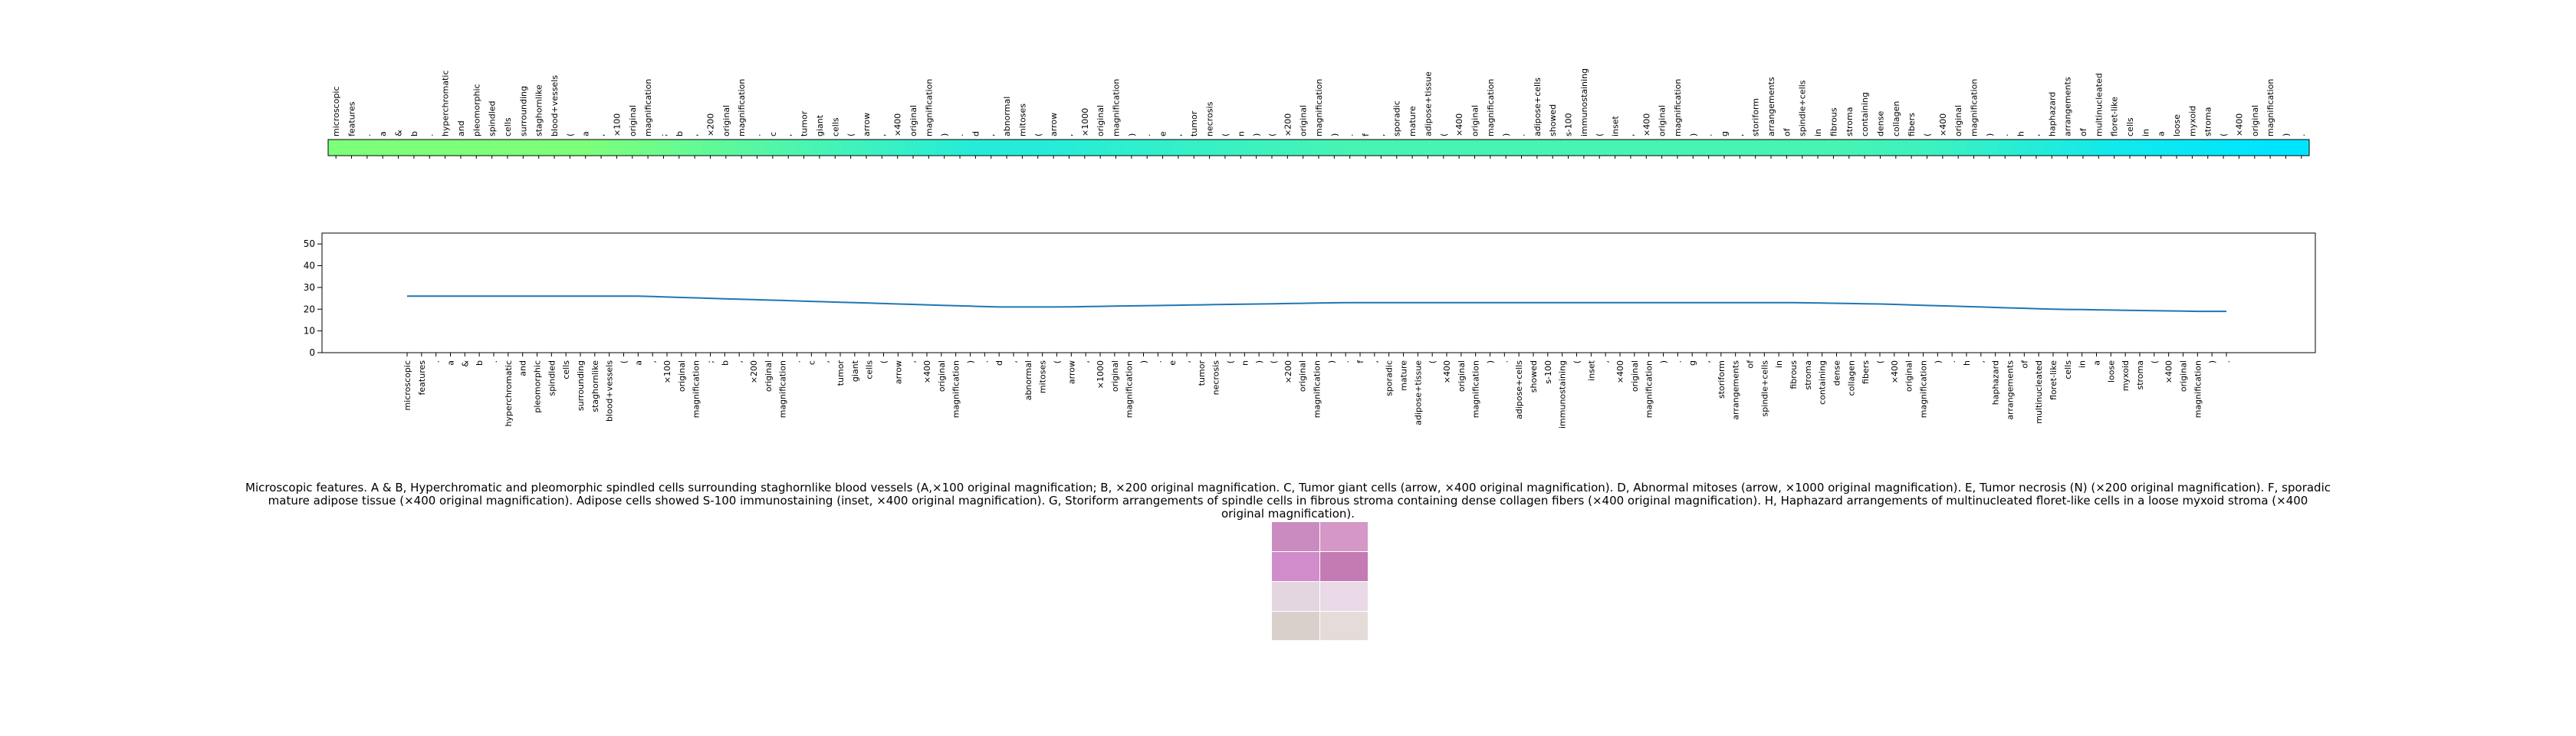 This screenshot has width=2576, height=736. What do you see at coordinates (1288, 125) in the screenshot?
I see `strip-label: ×200` at bounding box center [1288, 125].